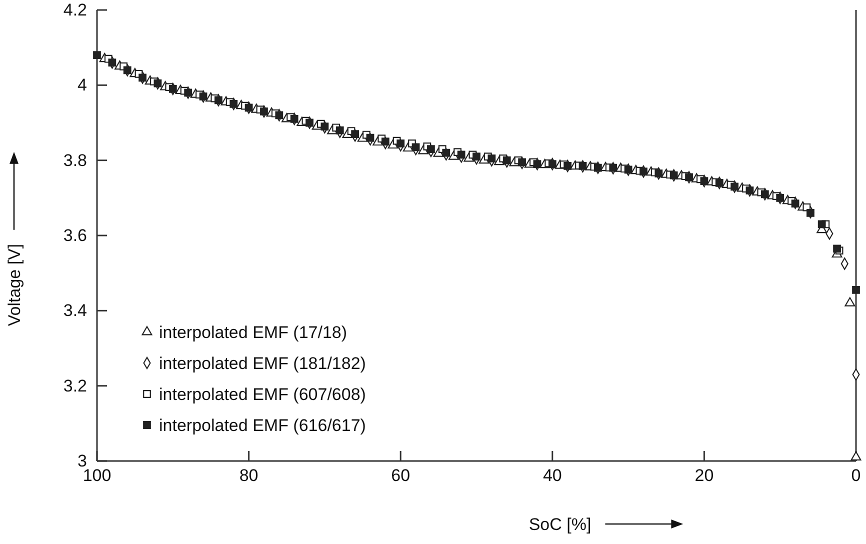 The height and width of the screenshot is (544, 866). What do you see at coordinates (262, 363) in the screenshot?
I see `legend-label: interpolated EMF (181/182)` at bounding box center [262, 363].